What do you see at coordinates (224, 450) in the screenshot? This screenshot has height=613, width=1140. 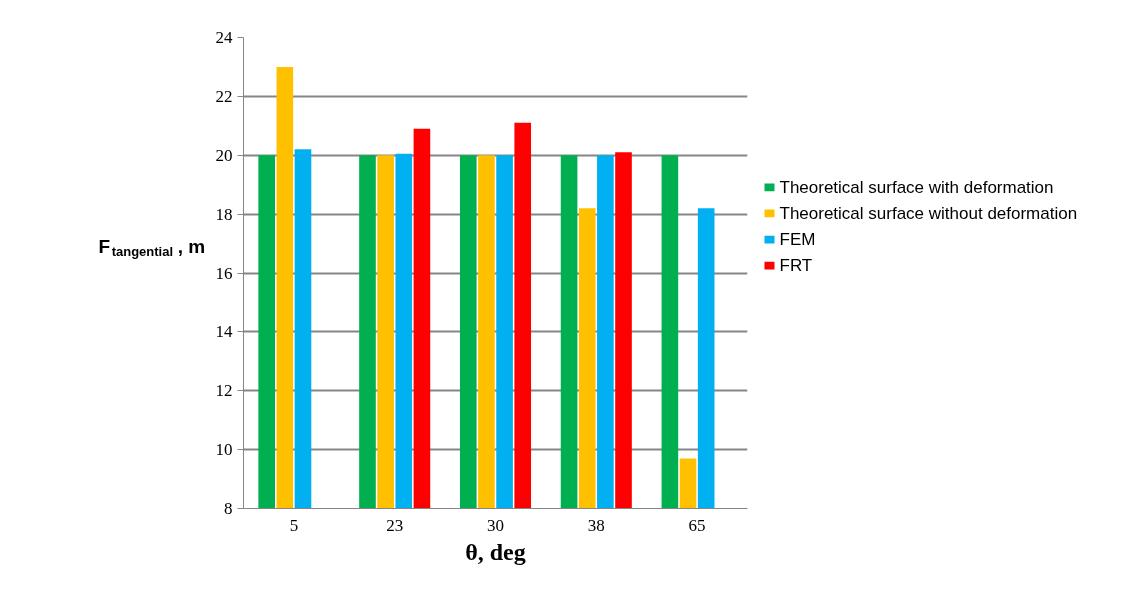 I see `y-tick-label: 10` at bounding box center [224, 450].